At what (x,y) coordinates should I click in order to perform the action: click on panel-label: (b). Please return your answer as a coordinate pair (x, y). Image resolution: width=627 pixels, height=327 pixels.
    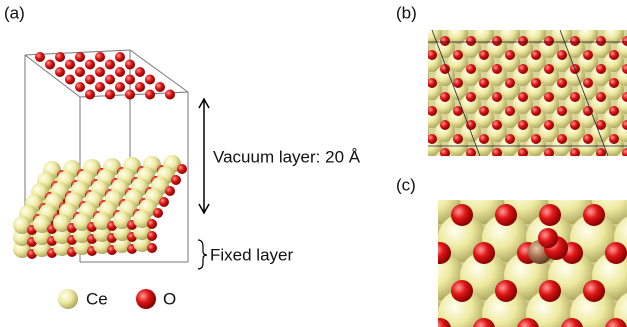
    Looking at the image, I should click on (406, 12).